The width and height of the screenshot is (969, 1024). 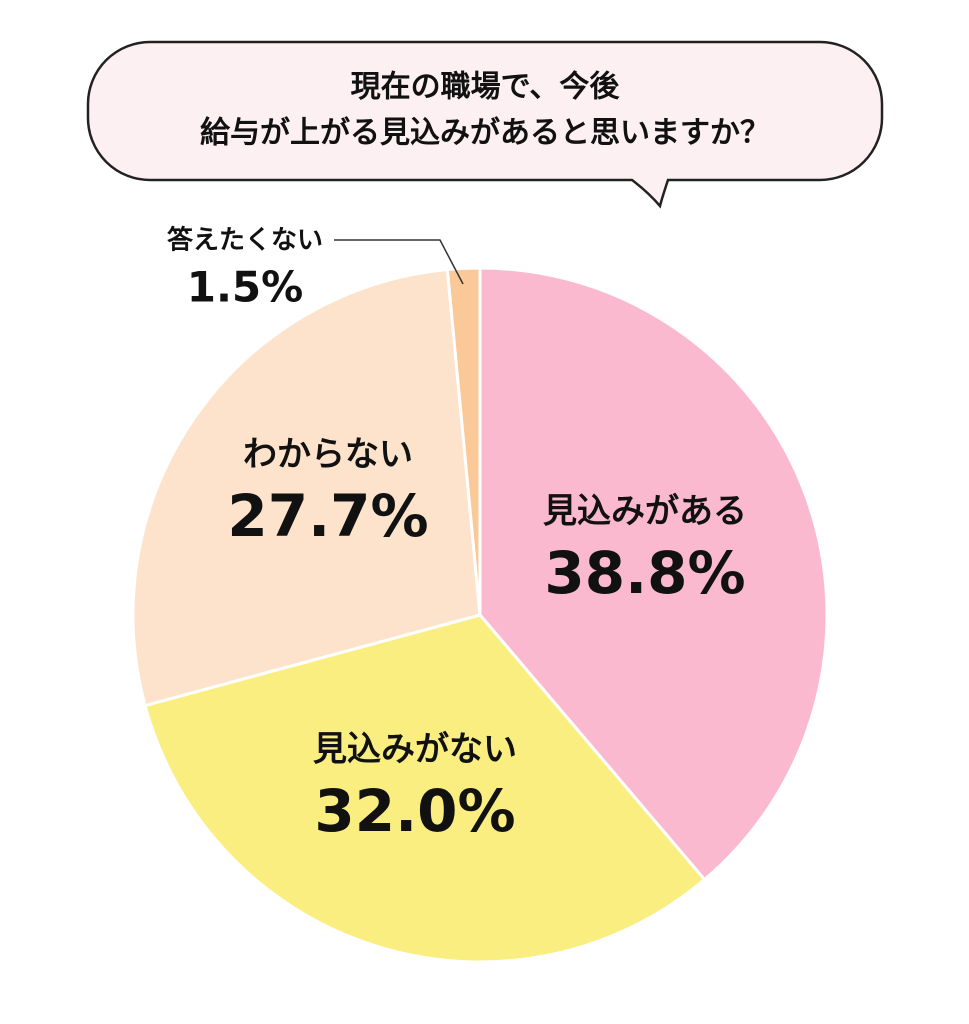 What do you see at coordinates (245, 287) in the screenshot?
I see `value-label: 1.5%` at bounding box center [245, 287].